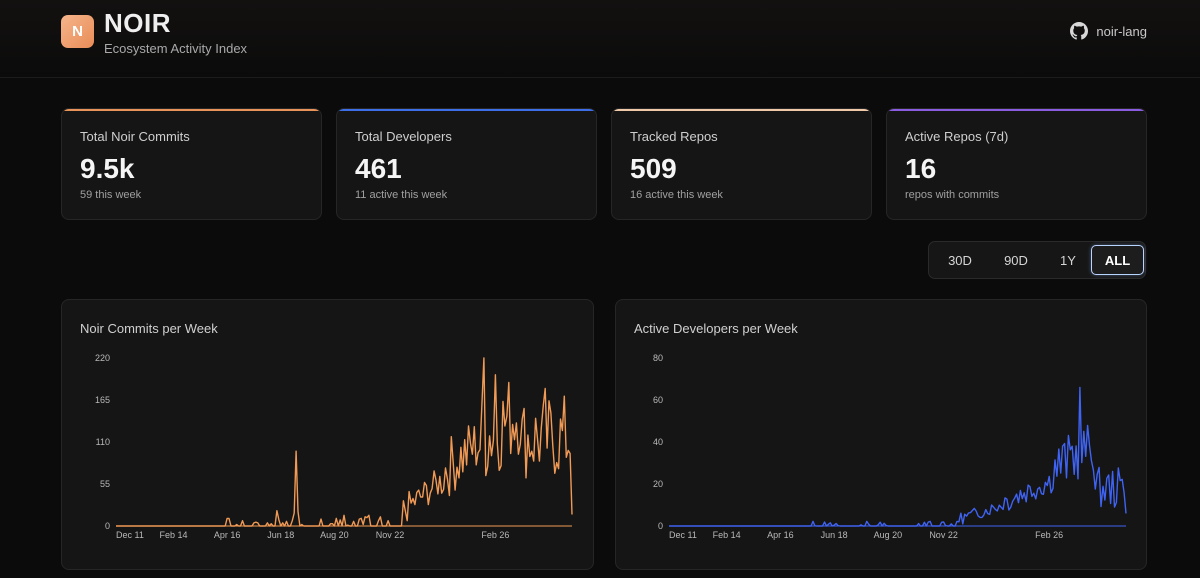 This screenshot has height=578, width=1200. Describe the element at coordinates (960, 260) in the screenshot. I see `range-button-30d: 30D` at that location.